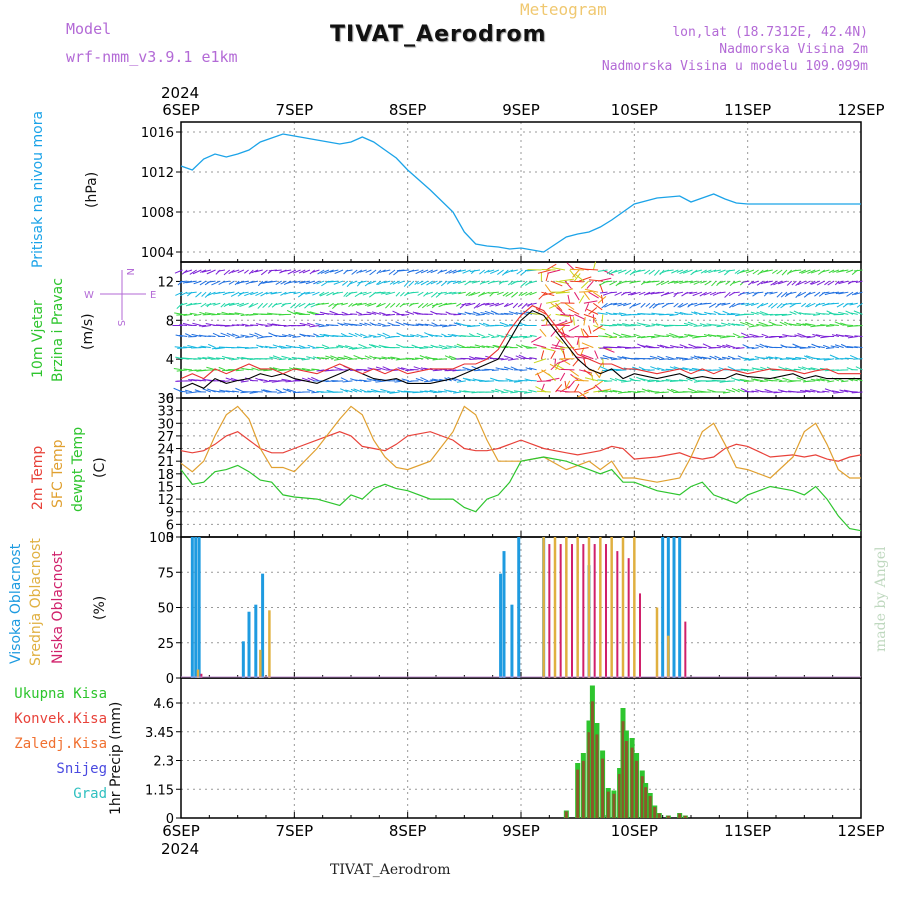 Image resolution: width=900 pixels, height=900 pixels. Describe the element at coordinates (295, 831) in the screenshot. I see `time-label-bottom: 7SEP` at that location.